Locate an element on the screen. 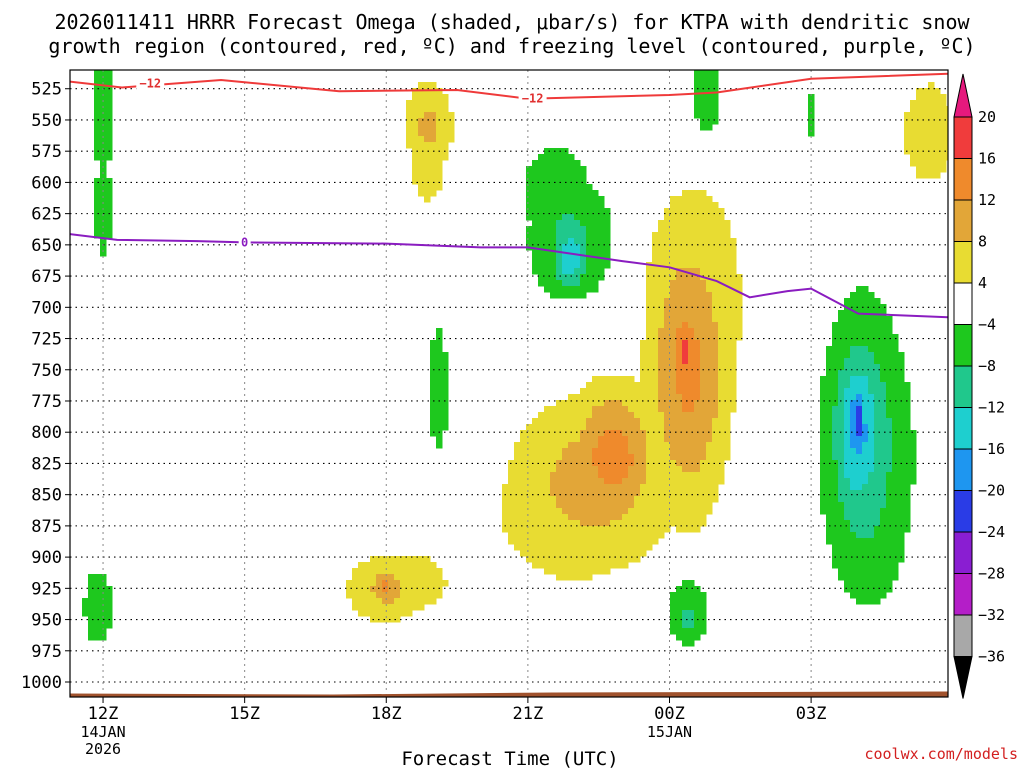  colorbar-label-11: −28 is located at coordinates (991, 574).